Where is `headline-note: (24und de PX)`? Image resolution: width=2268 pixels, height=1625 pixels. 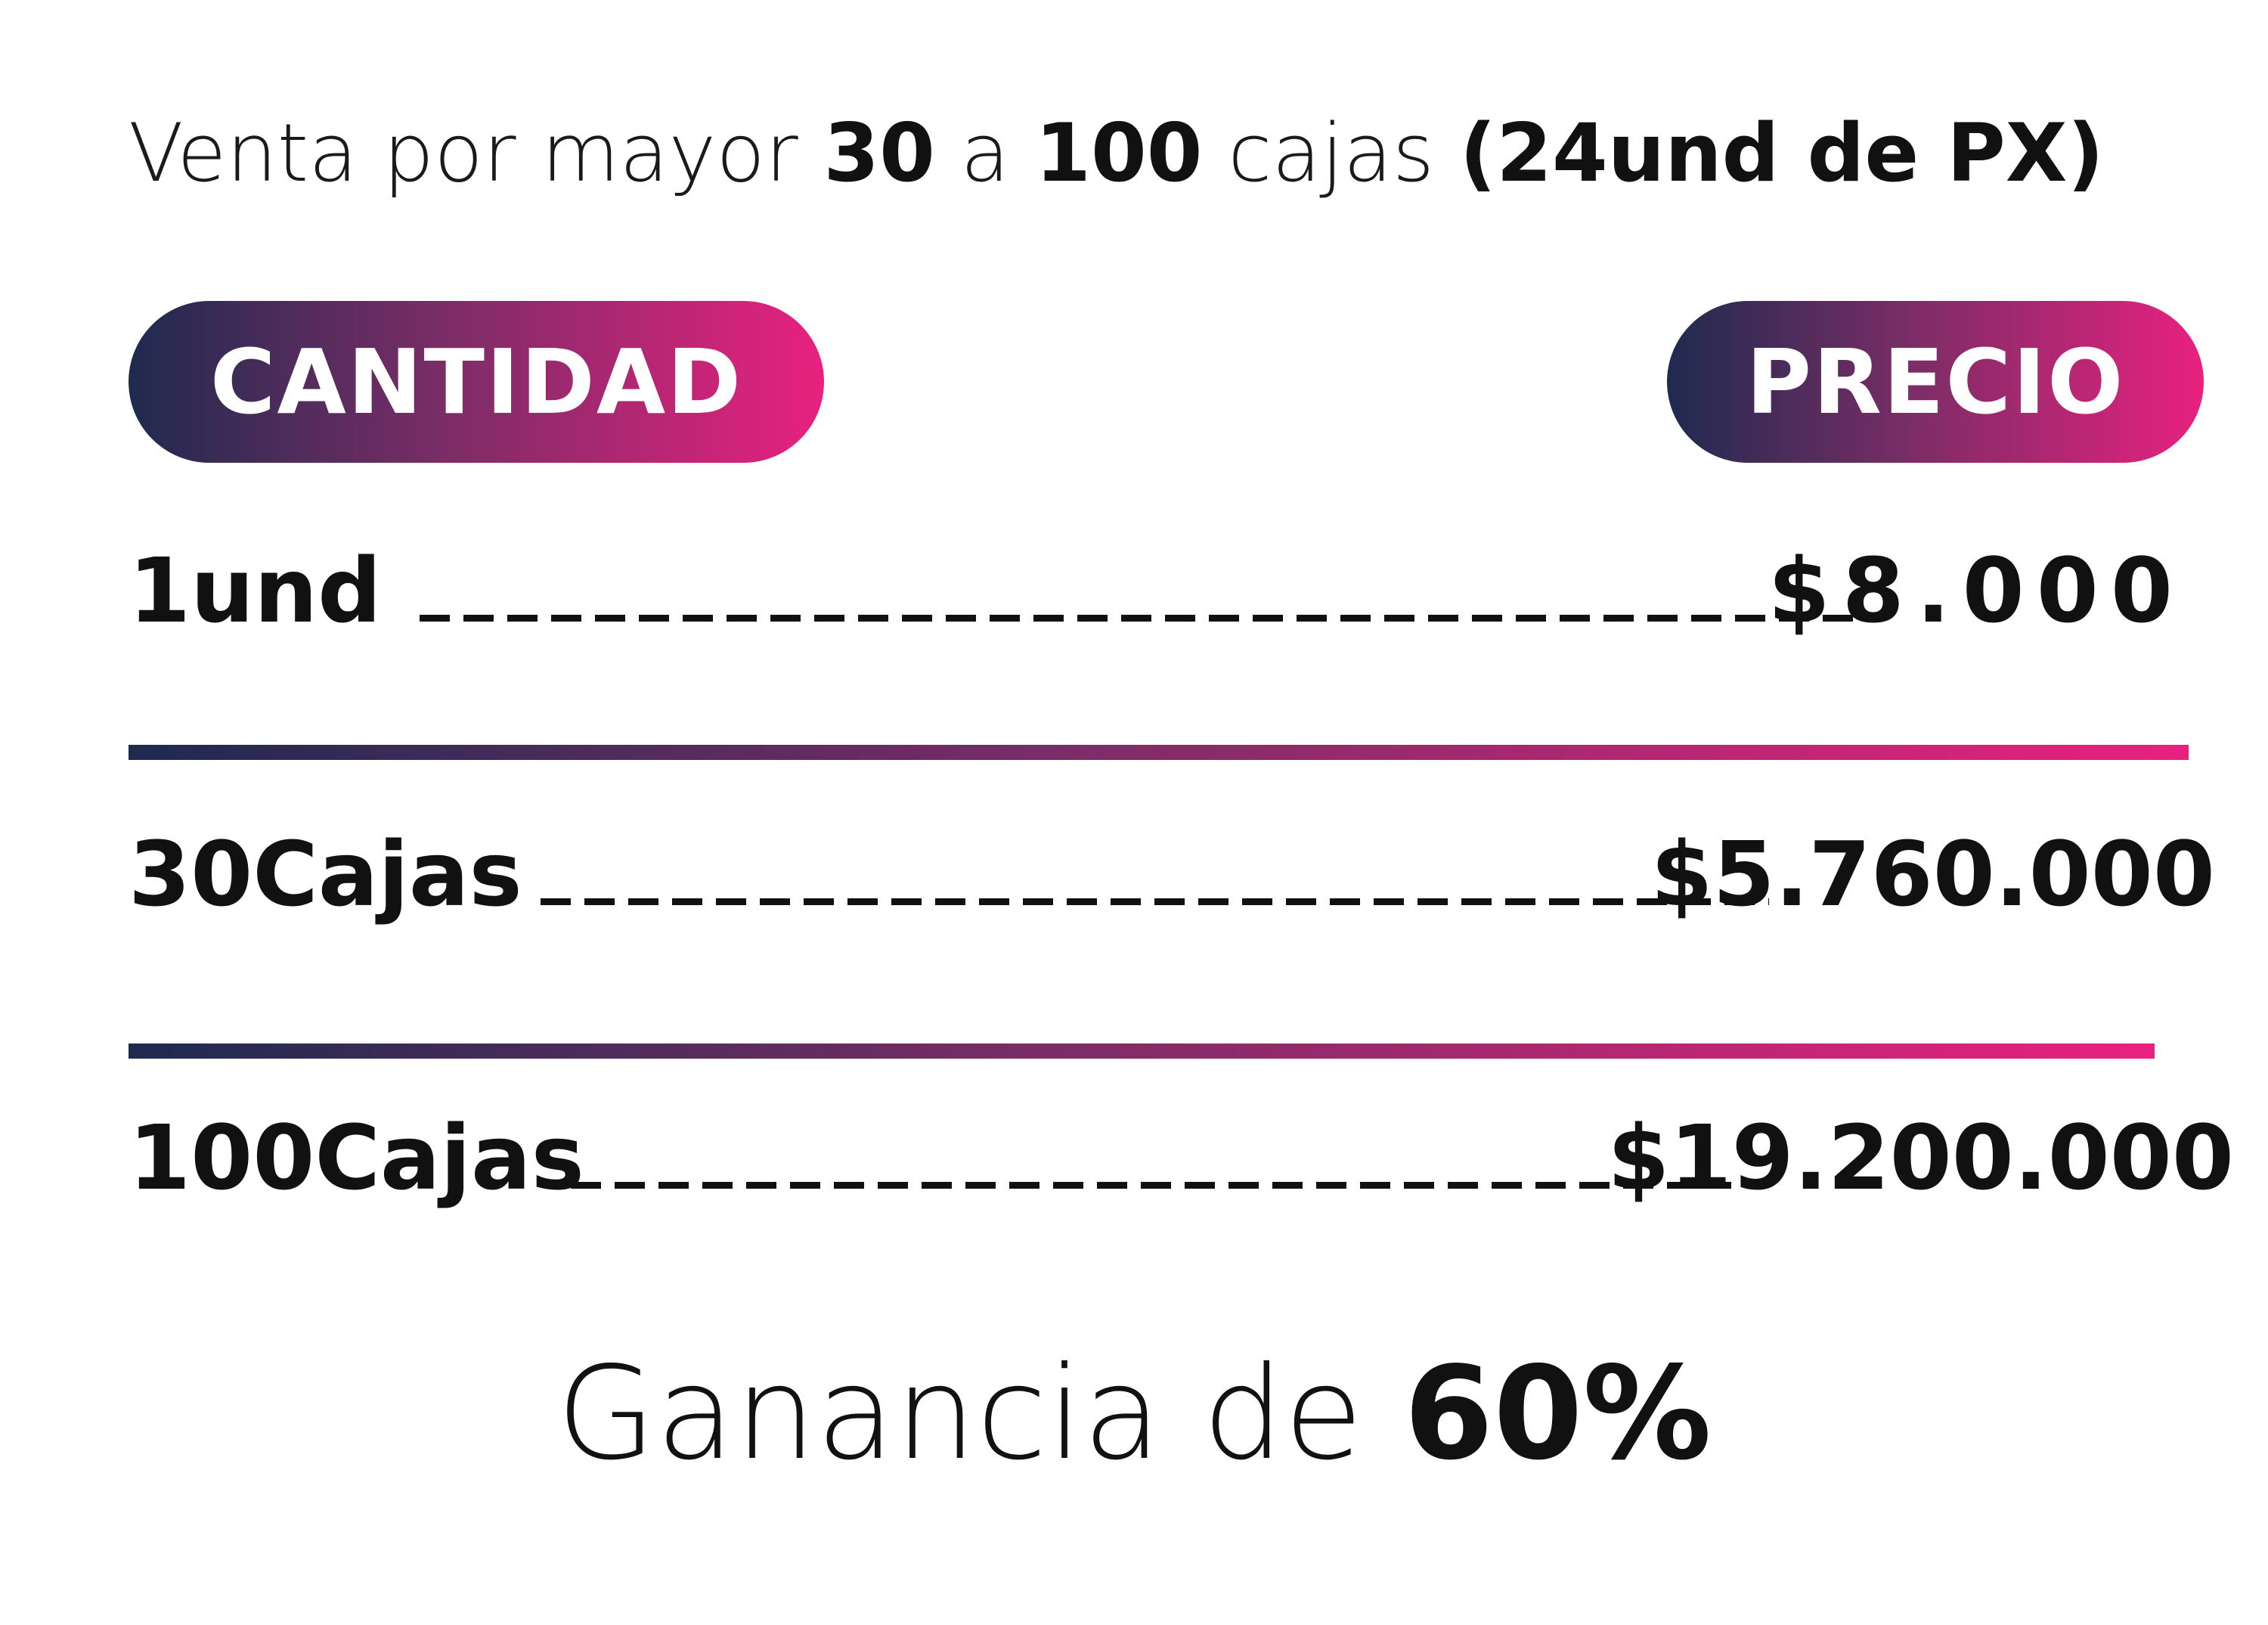 headline-note: (24und de PX) is located at coordinates (1782, 153).